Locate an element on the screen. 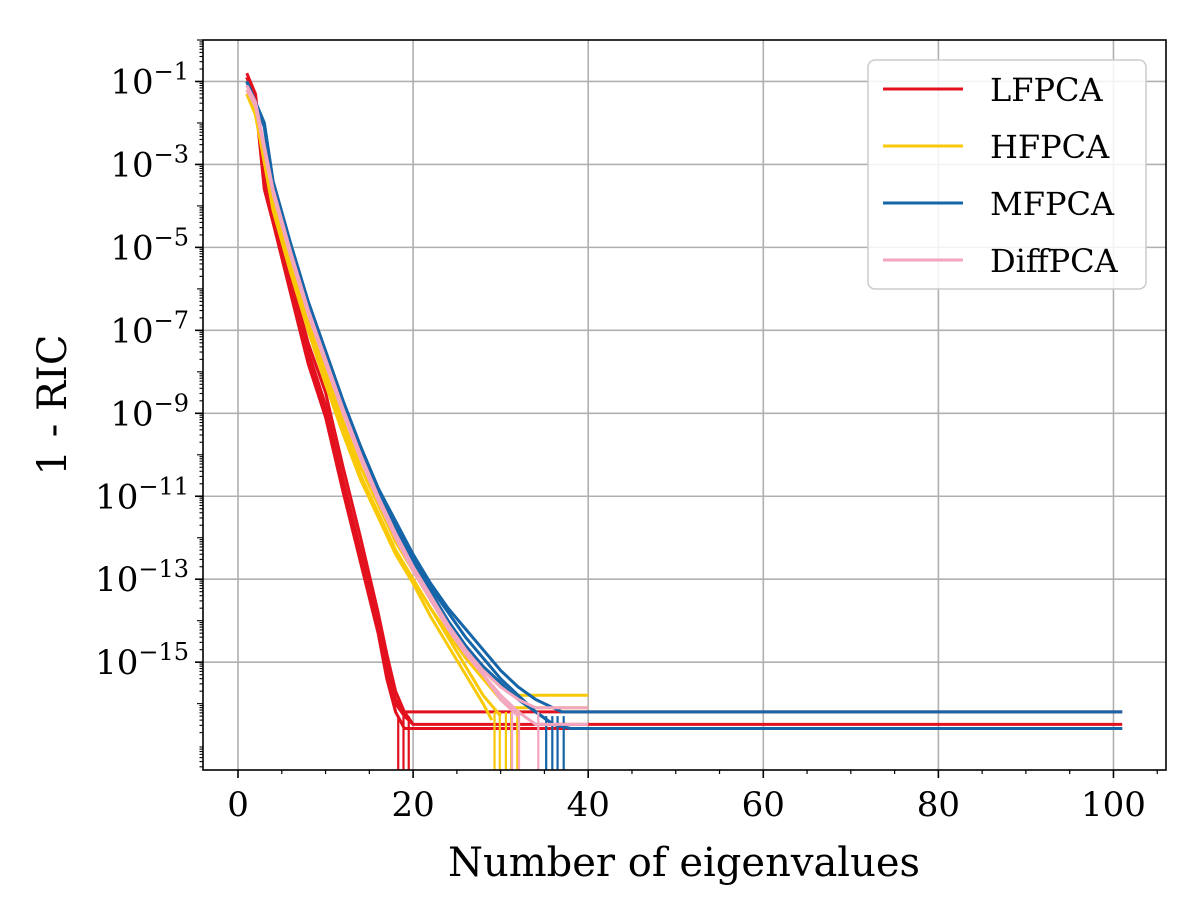 Image resolution: width=1196 pixels, height=919 pixels. x-tick-label: 40 is located at coordinates (588, 805).